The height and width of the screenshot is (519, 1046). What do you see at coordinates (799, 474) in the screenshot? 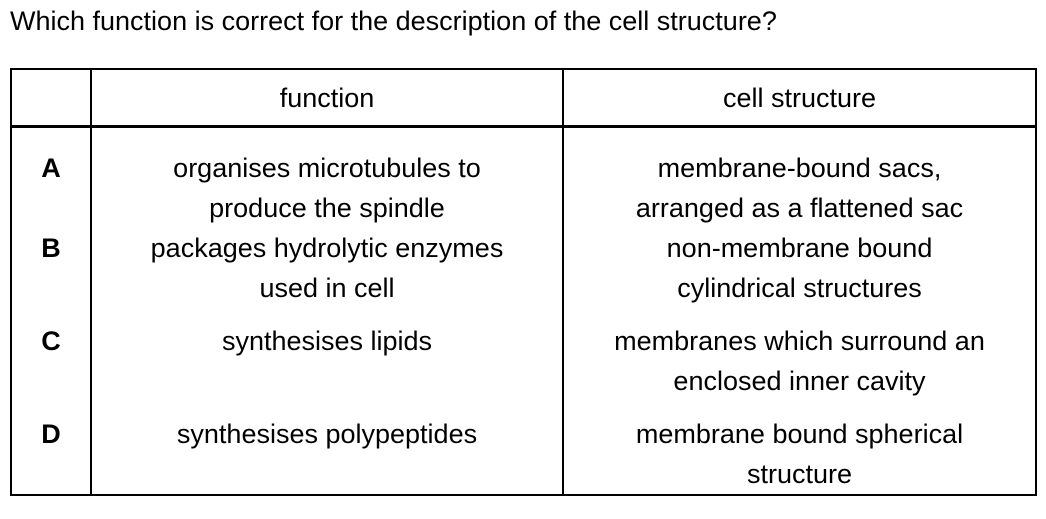
I see `structure-line: structure` at bounding box center [799, 474].